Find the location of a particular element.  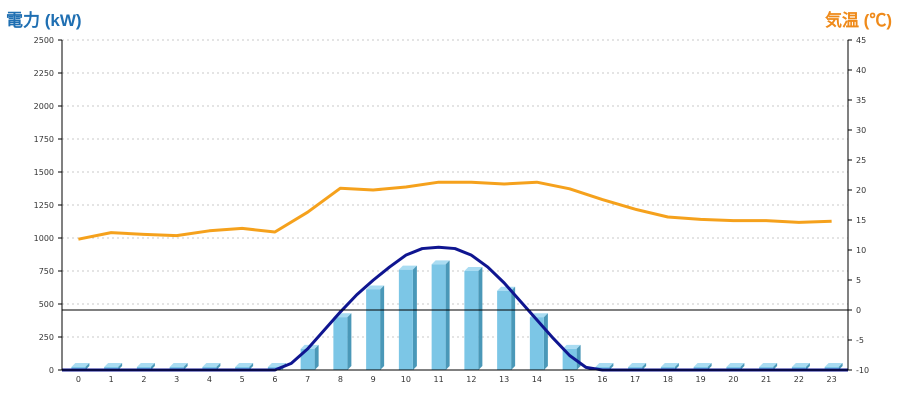

x-tick-label: 19 is located at coordinates (701, 379).